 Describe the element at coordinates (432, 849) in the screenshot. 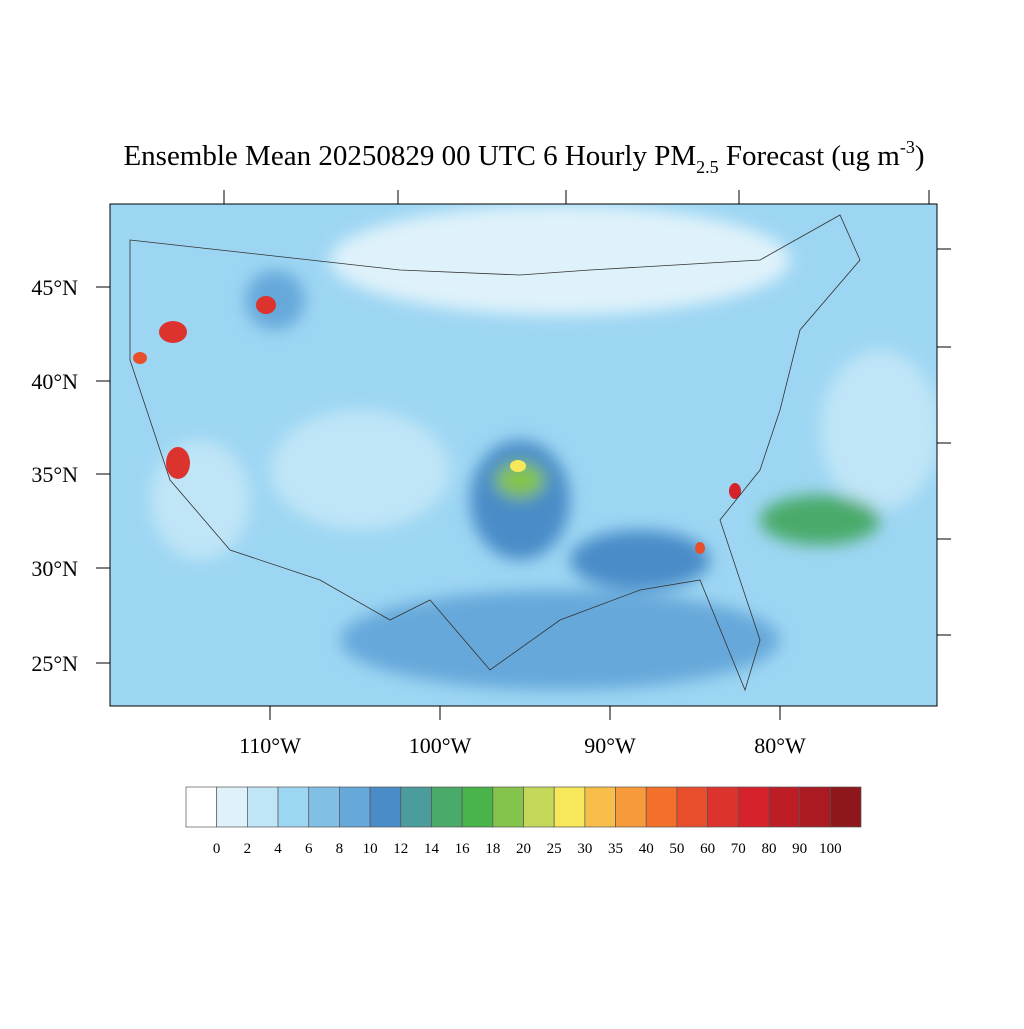

I see `colorbar-label: 14` at that location.